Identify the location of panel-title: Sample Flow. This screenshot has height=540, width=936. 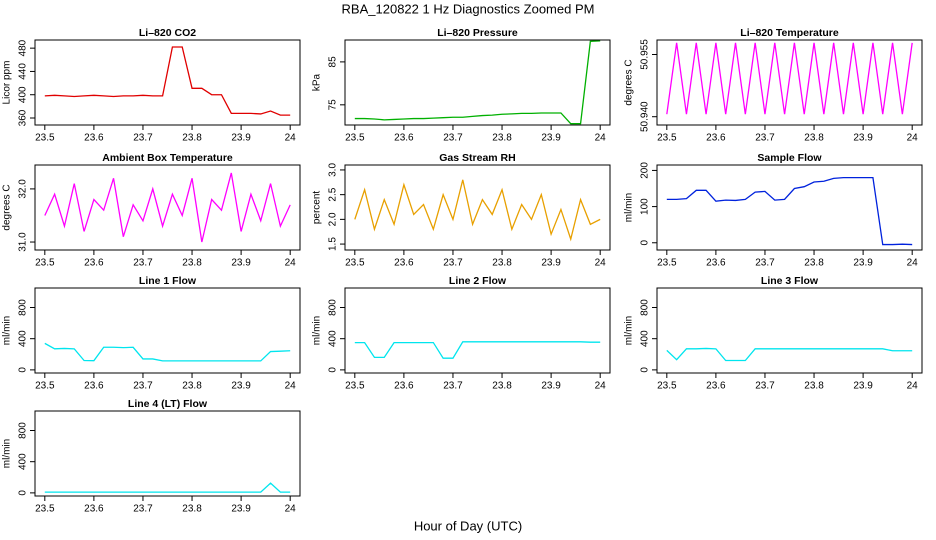
(789, 158).